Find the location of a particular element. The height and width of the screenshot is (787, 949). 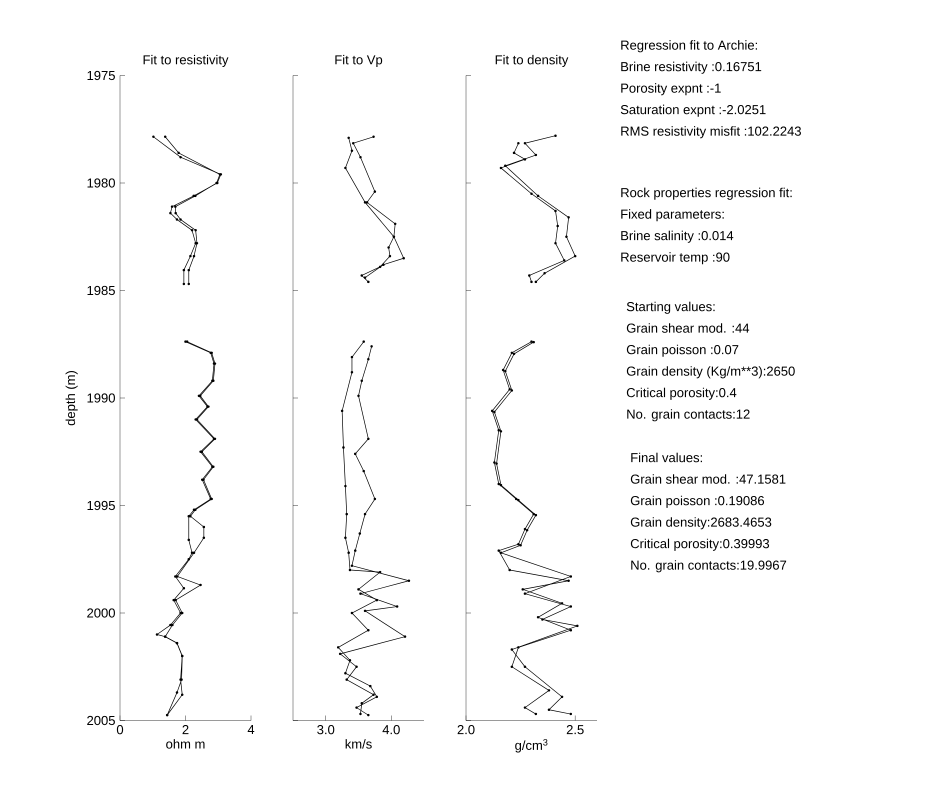

x-axis-title: ohm m is located at coordinates (185, 744).